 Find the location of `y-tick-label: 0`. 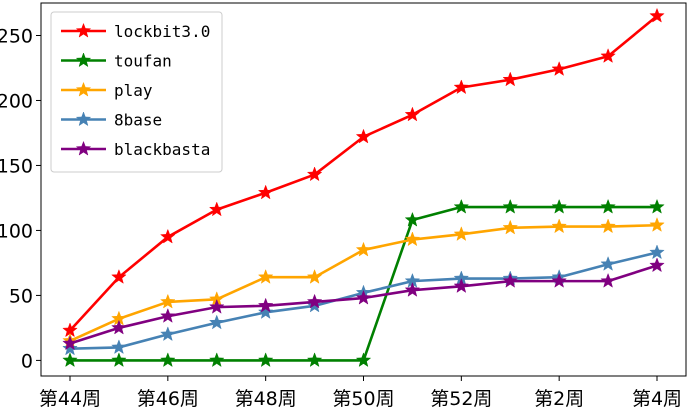

y-tick-label: 0 is located at coordinates (27, 361).